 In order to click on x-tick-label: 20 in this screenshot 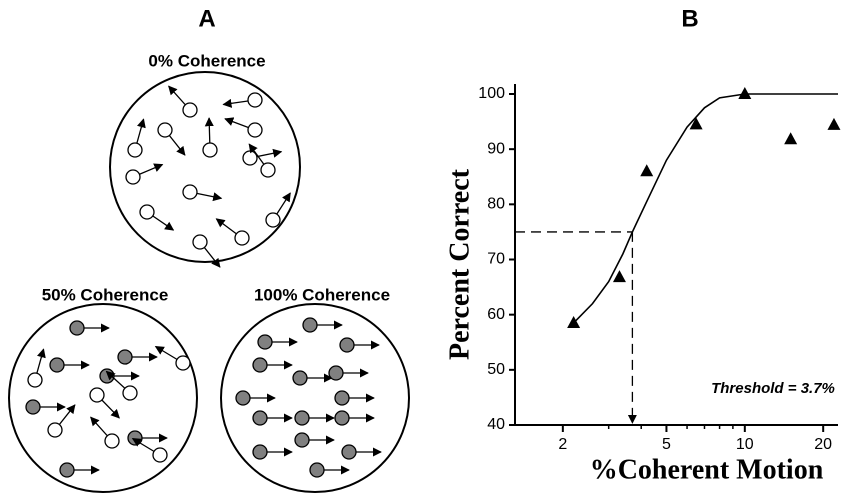, I will do `click(823, 444)`.